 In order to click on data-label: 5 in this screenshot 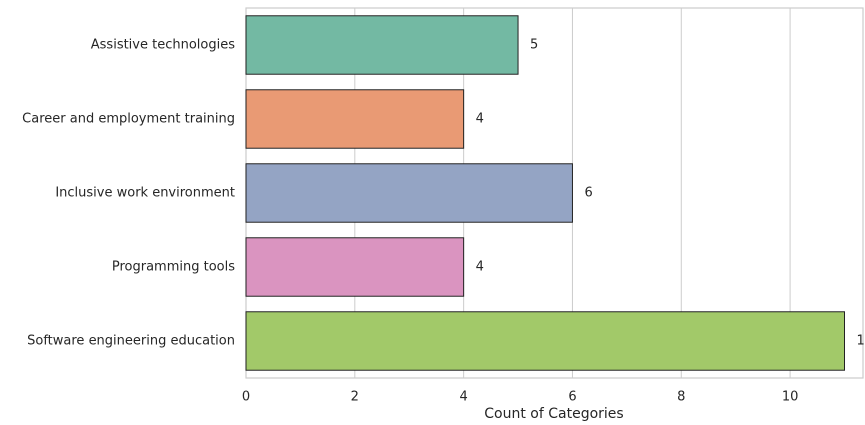, I will do `click(534, 45)`.